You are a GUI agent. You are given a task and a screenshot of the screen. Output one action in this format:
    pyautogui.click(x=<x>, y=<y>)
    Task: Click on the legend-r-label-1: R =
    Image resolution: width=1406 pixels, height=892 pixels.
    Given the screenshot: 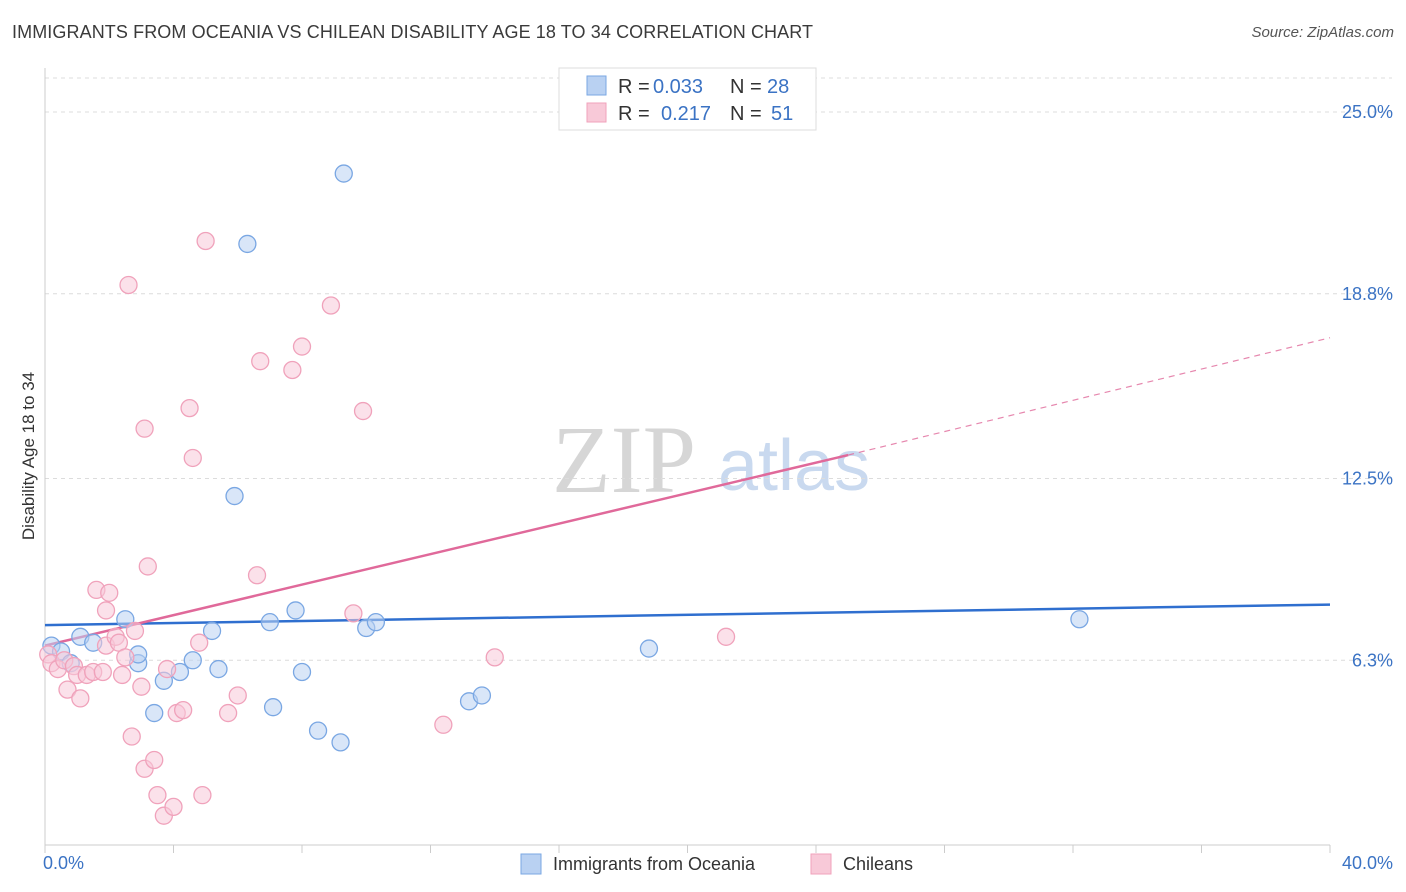 What is the action you would take?
    pyautogui.click(x=634, y=87)
    